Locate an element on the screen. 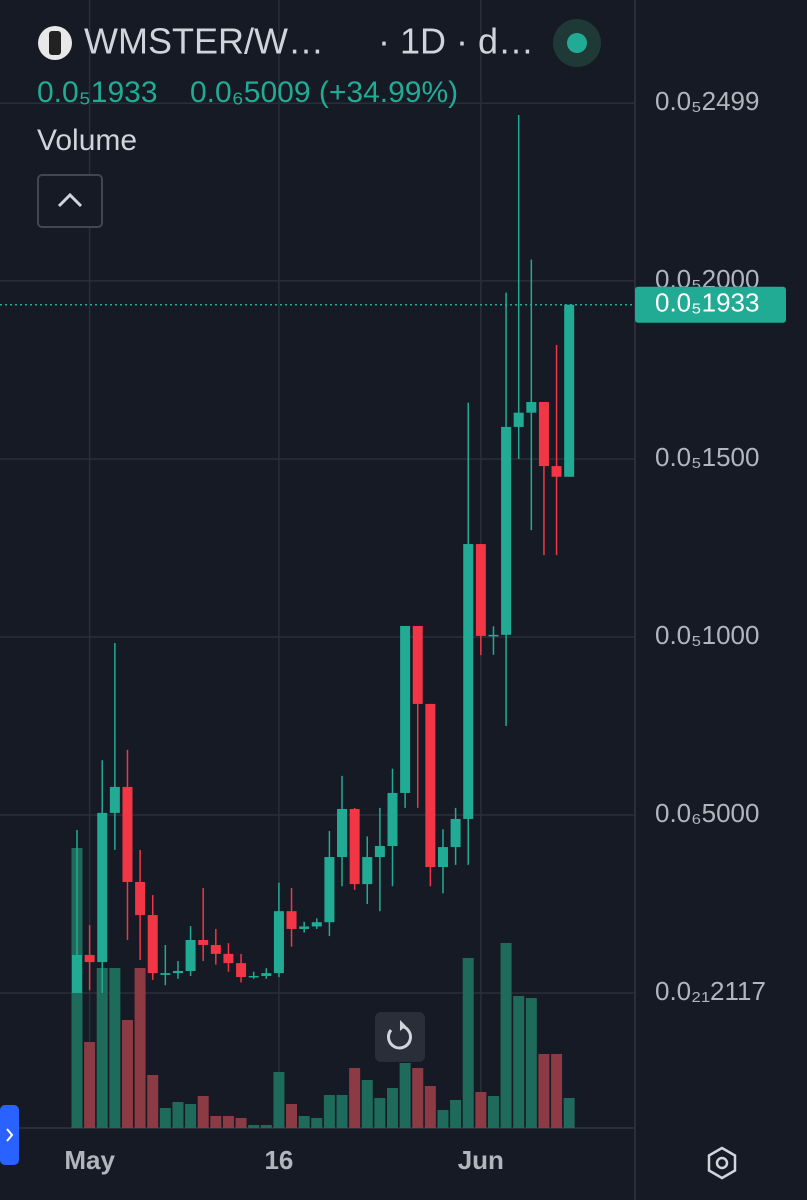 Image resolution: width=807 pixels, height=1200 pixels. side-tab is located at coordinates (9, 1135).